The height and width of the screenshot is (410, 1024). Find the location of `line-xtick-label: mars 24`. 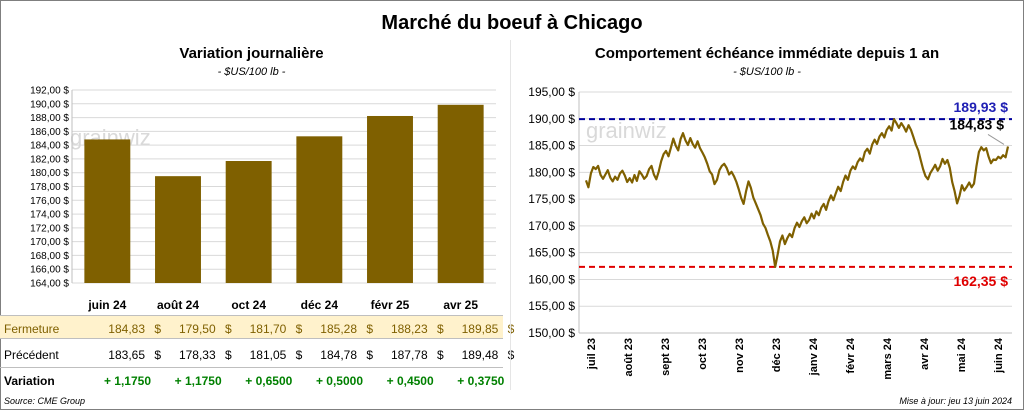

line-xtick-label: mars 24 is located at coordinates (888, 358).